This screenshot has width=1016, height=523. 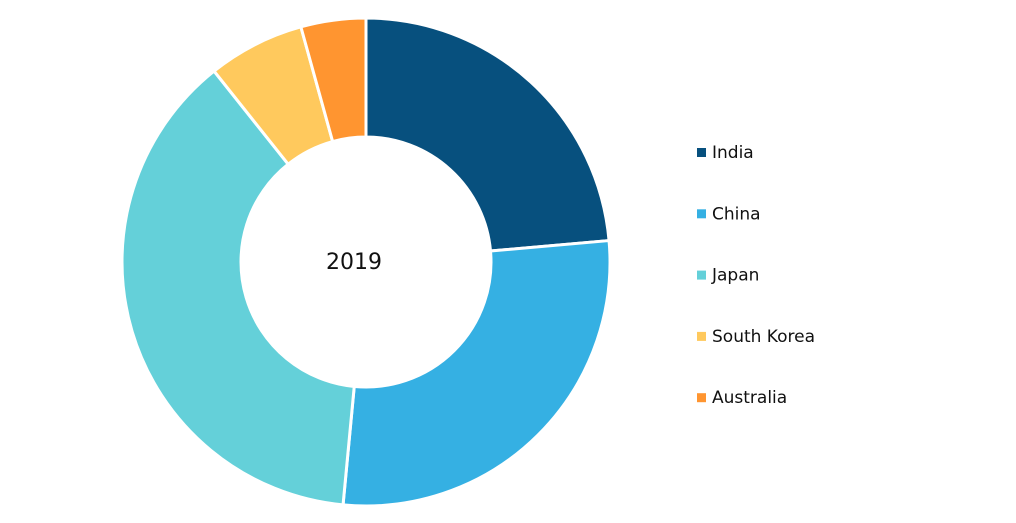 I want to click on legend-label: India, so click(x=733, y=153).